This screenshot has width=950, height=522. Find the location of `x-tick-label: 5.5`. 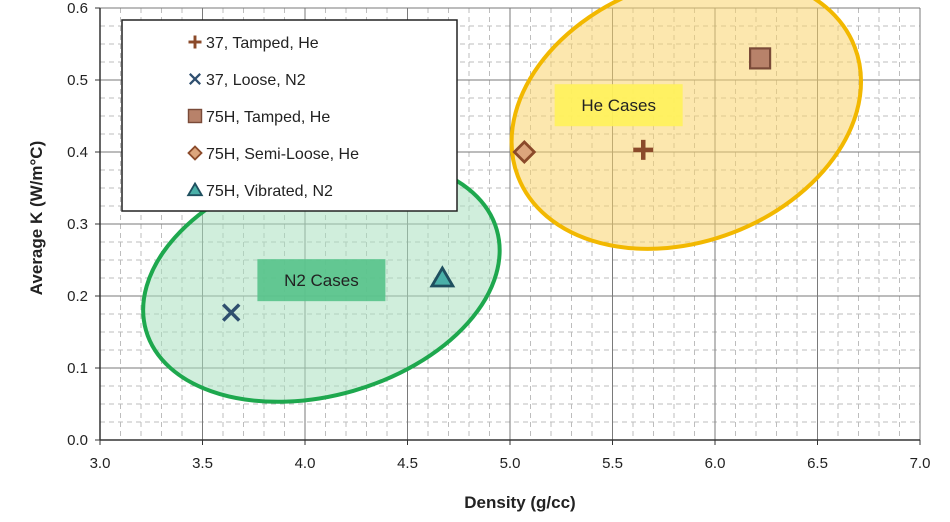

x-tick-label: 5.5 is located at coordinates (612, 463).